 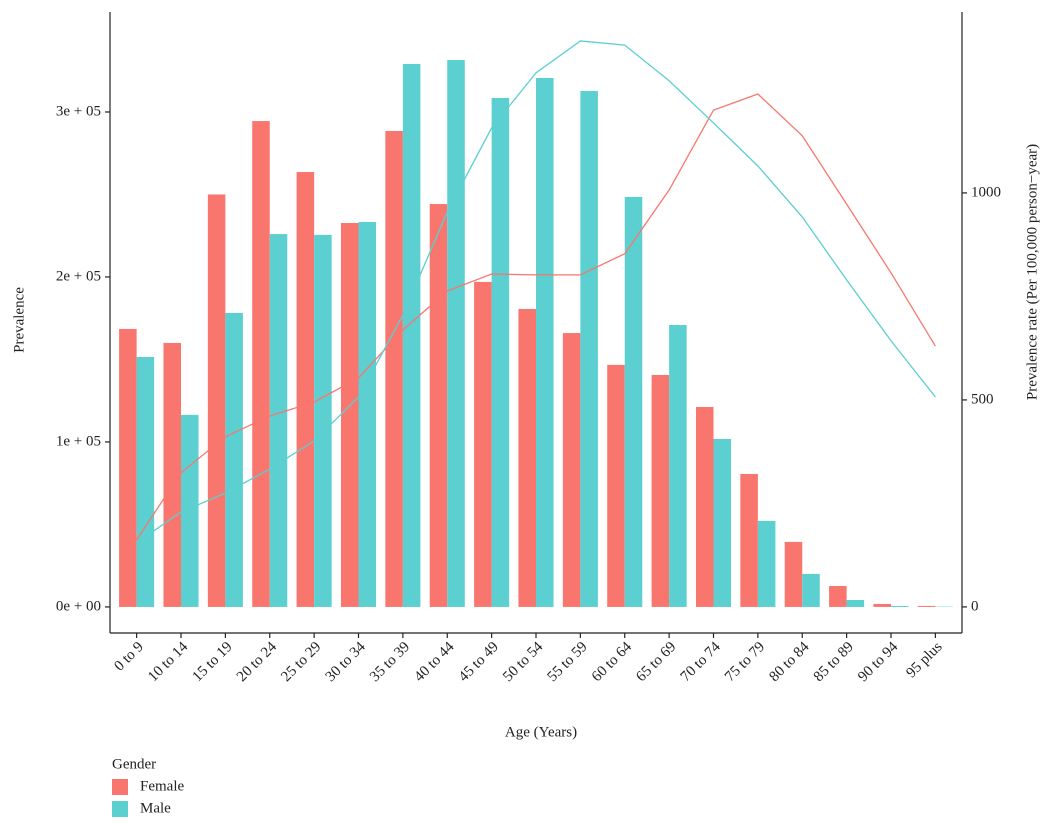 What do you see at coordinates (745, 662) in the screenshot?
I see `x-tick-label: 75 to 79` at bounding box center [745, 662].